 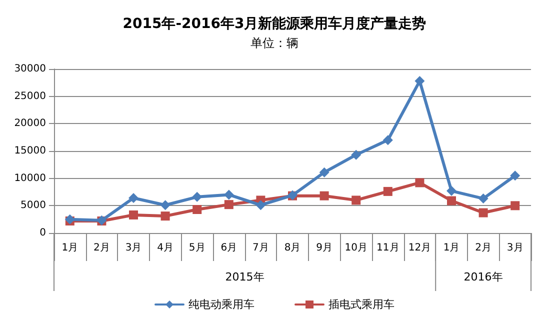 I want to click on y-tick-label: 30000, so click(x=30, y=69).